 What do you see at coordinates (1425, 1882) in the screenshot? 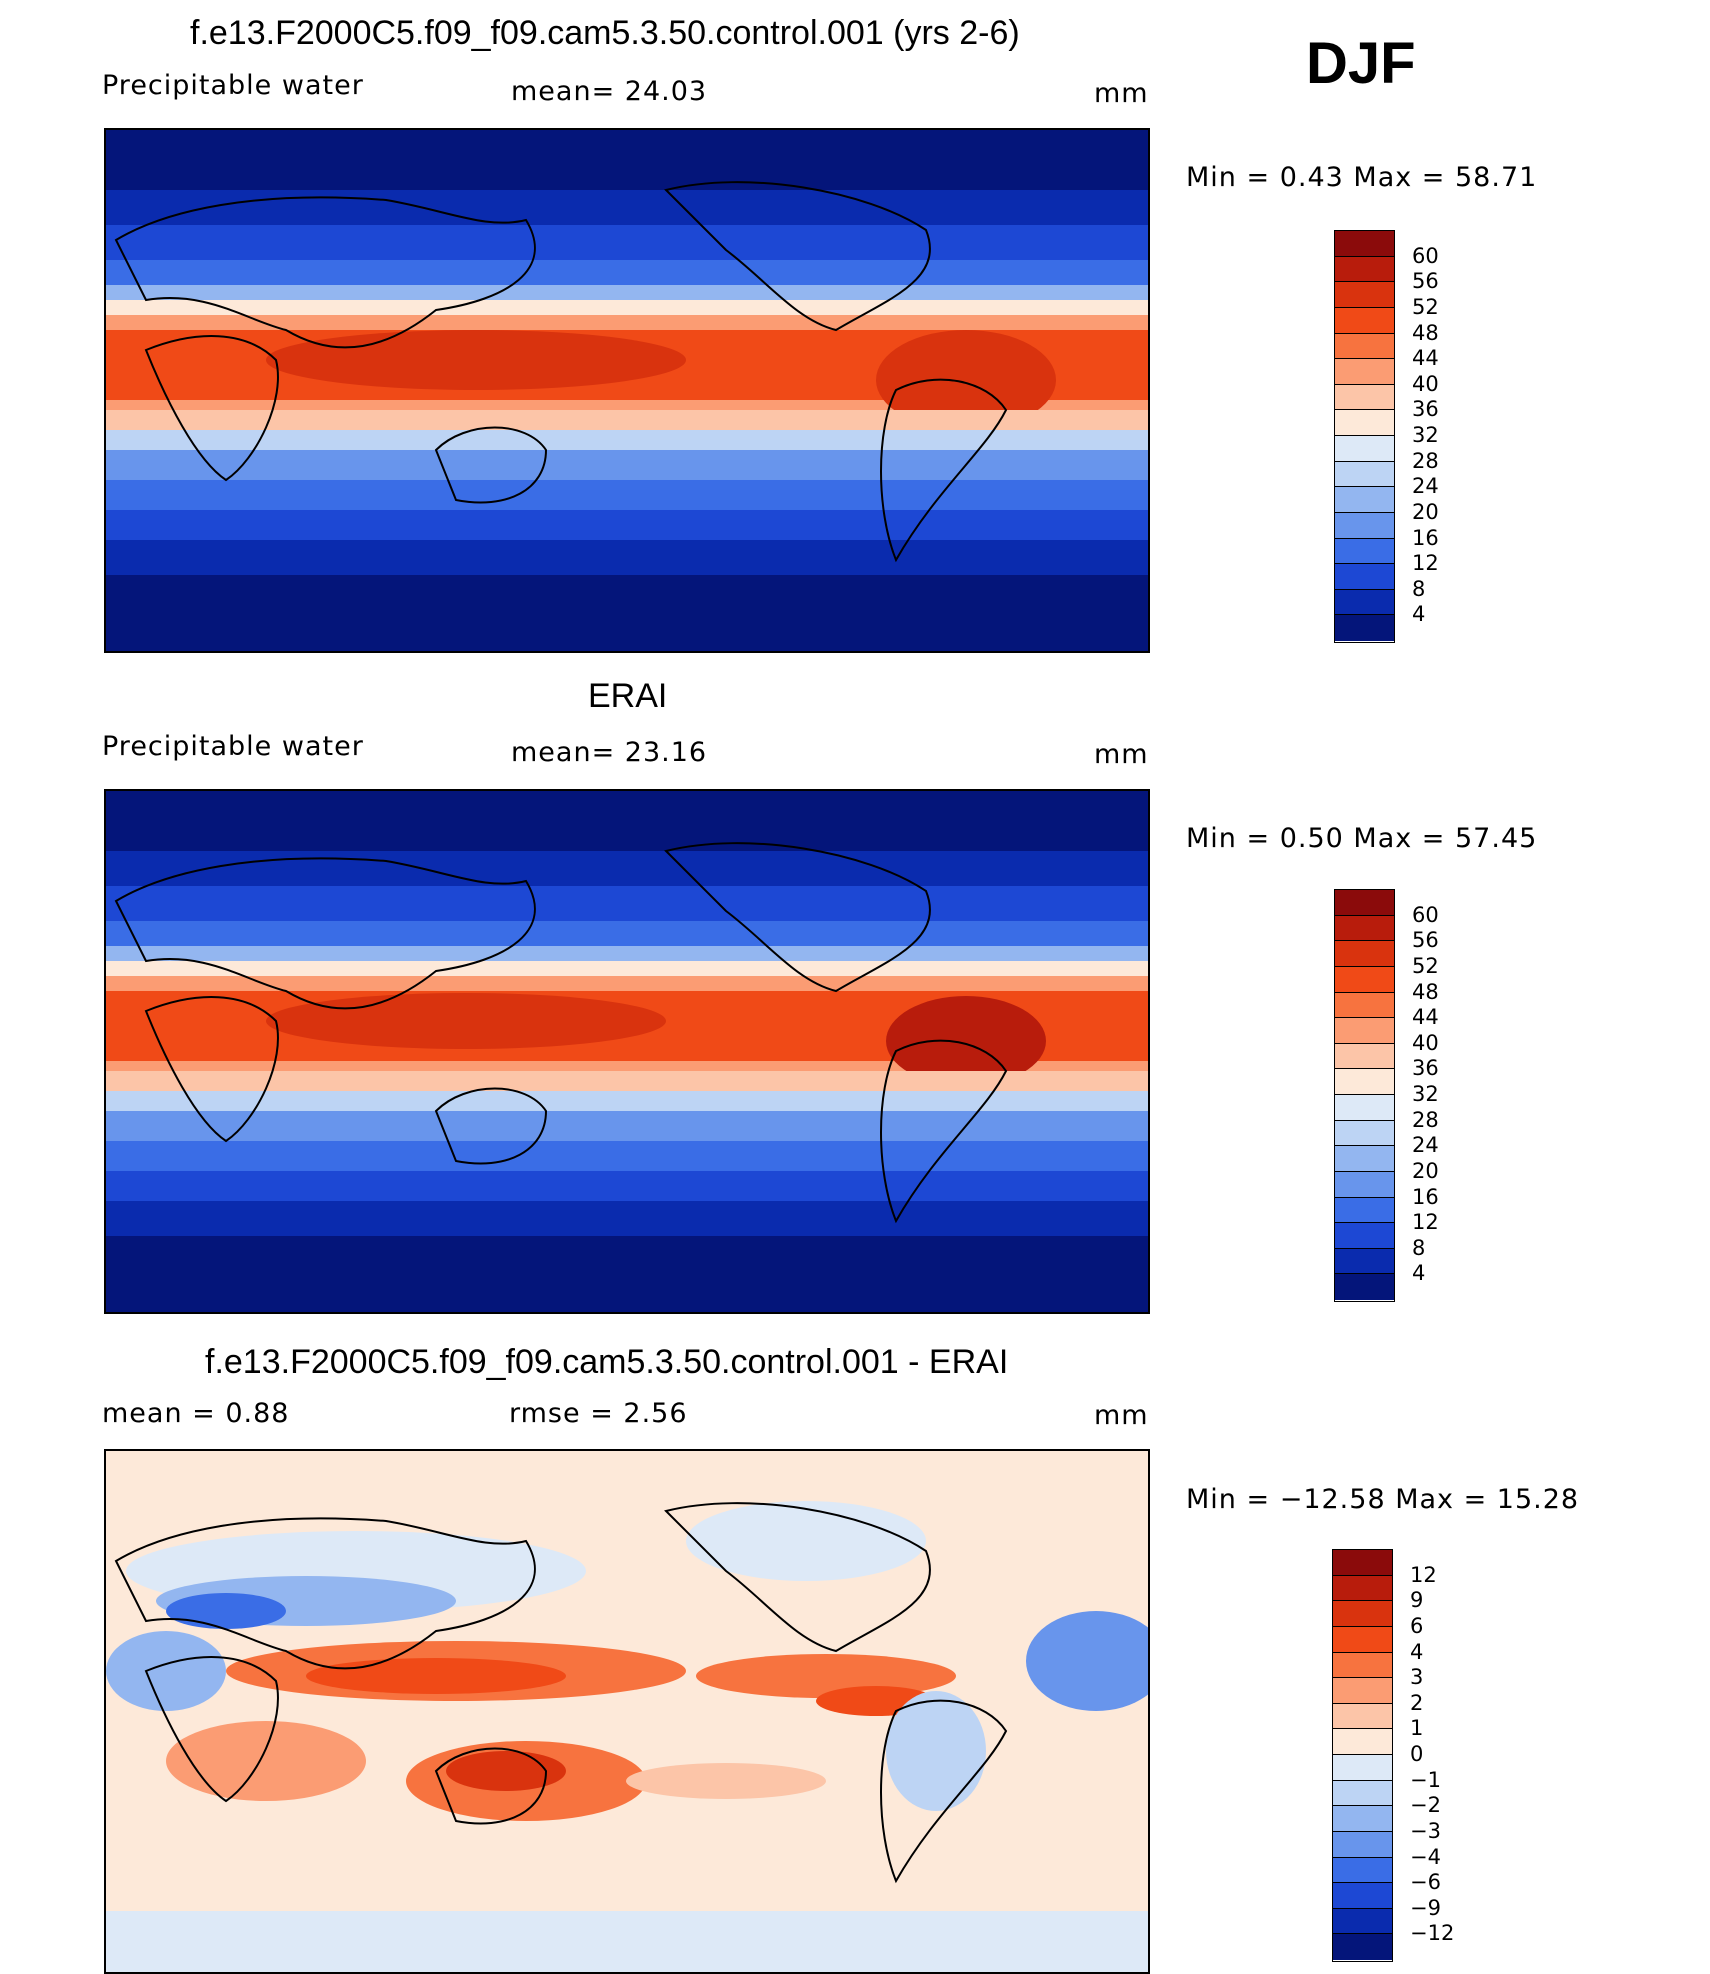
I see `colorbar-tick-label: −6` at bounding box center [1425, 1882].